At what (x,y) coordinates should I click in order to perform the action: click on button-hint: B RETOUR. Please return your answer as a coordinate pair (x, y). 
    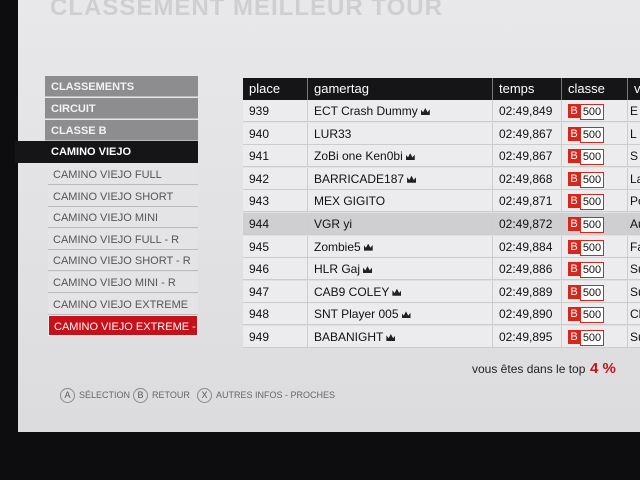
    Looking at the image, I should click on (161, 395).